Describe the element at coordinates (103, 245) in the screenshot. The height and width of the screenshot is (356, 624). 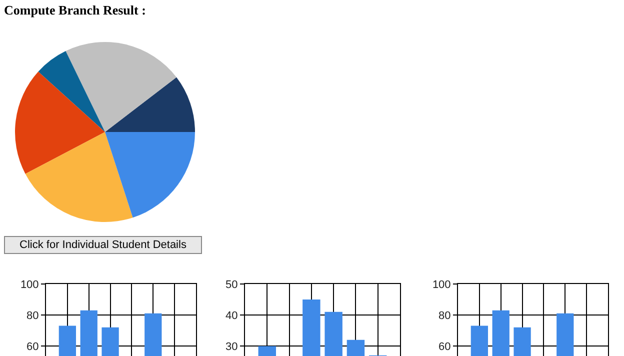
I see `details-button: Click for Individual Student Details` at that location.